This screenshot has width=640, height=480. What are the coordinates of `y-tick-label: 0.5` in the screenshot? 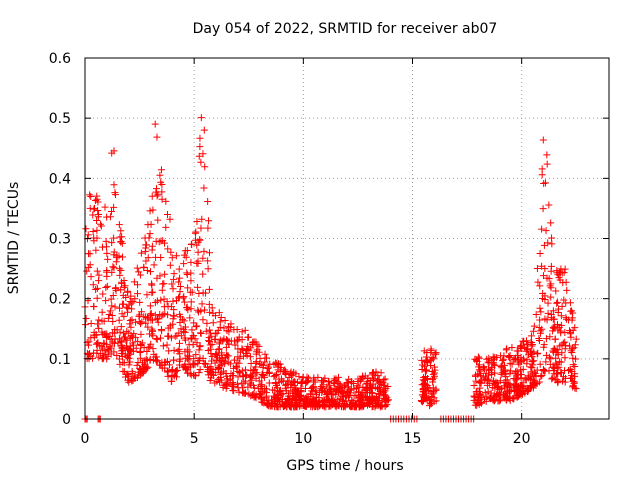 It's located at (60, 119).